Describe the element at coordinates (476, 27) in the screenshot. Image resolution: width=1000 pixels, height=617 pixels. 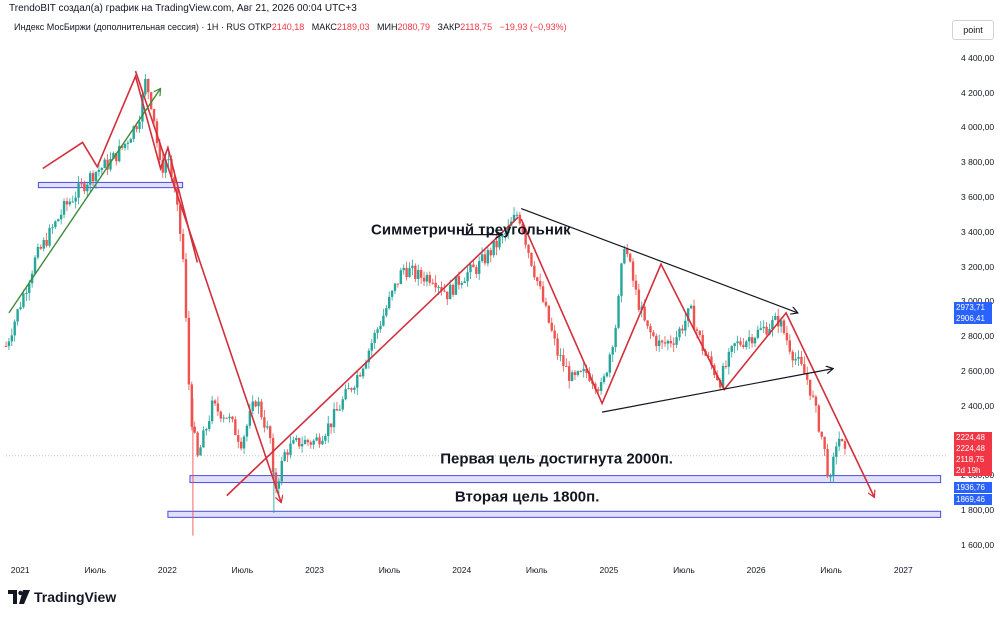
I see `close-value: 2118,75` at that location.